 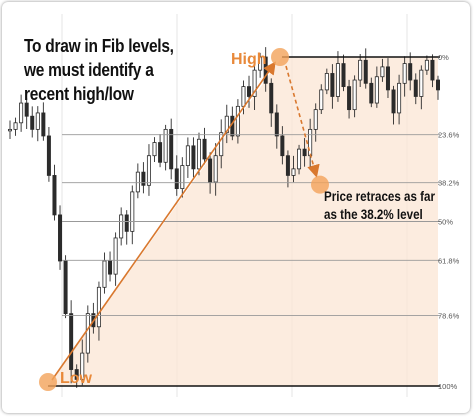 I want to click on fib-level-label: 0%, so click(x=443, y=57).